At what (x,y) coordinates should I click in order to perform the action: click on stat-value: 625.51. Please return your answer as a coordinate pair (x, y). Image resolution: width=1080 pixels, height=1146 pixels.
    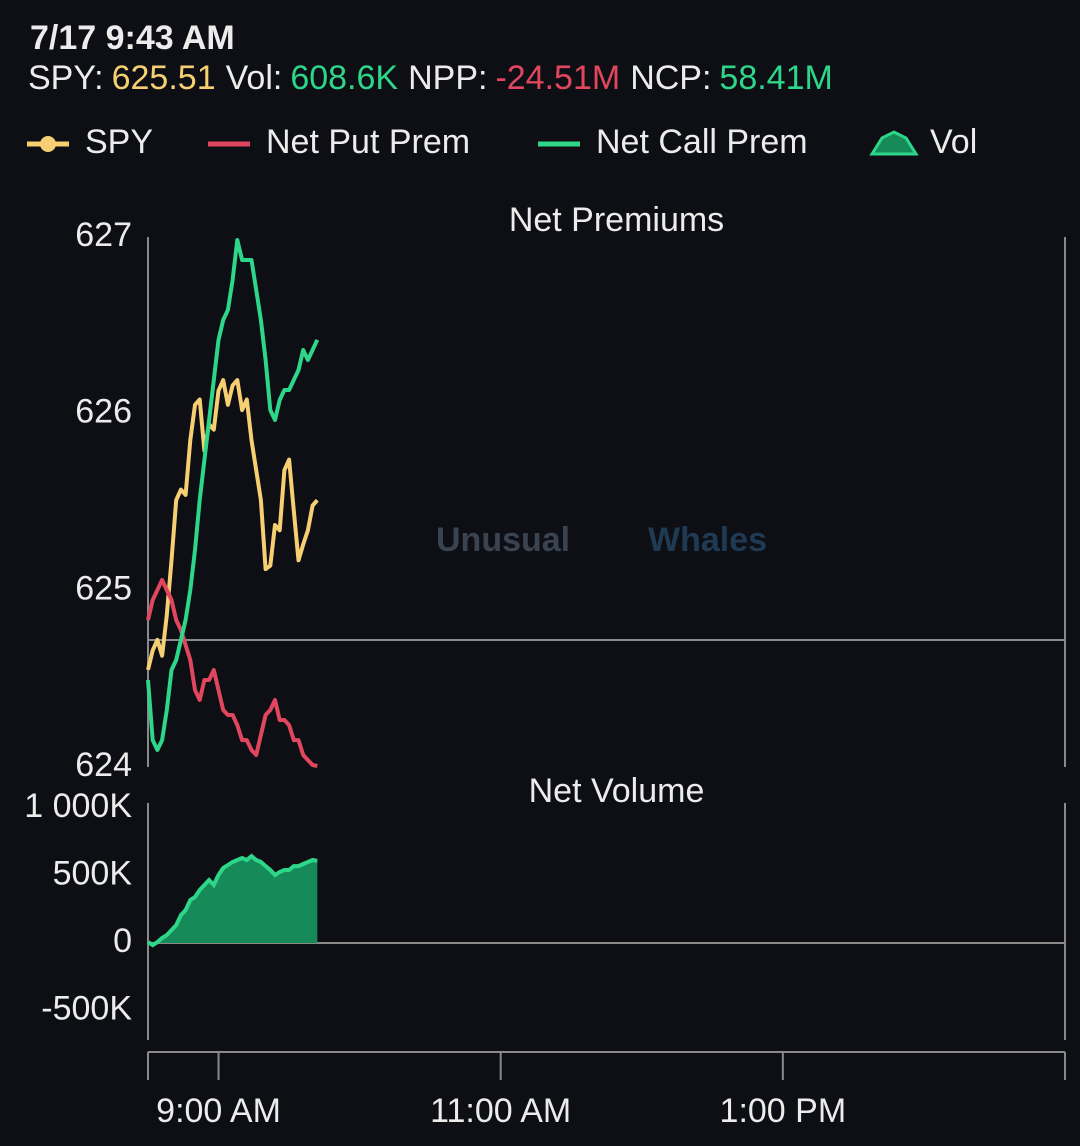
    Looking at the image, I should click on (164, 78).